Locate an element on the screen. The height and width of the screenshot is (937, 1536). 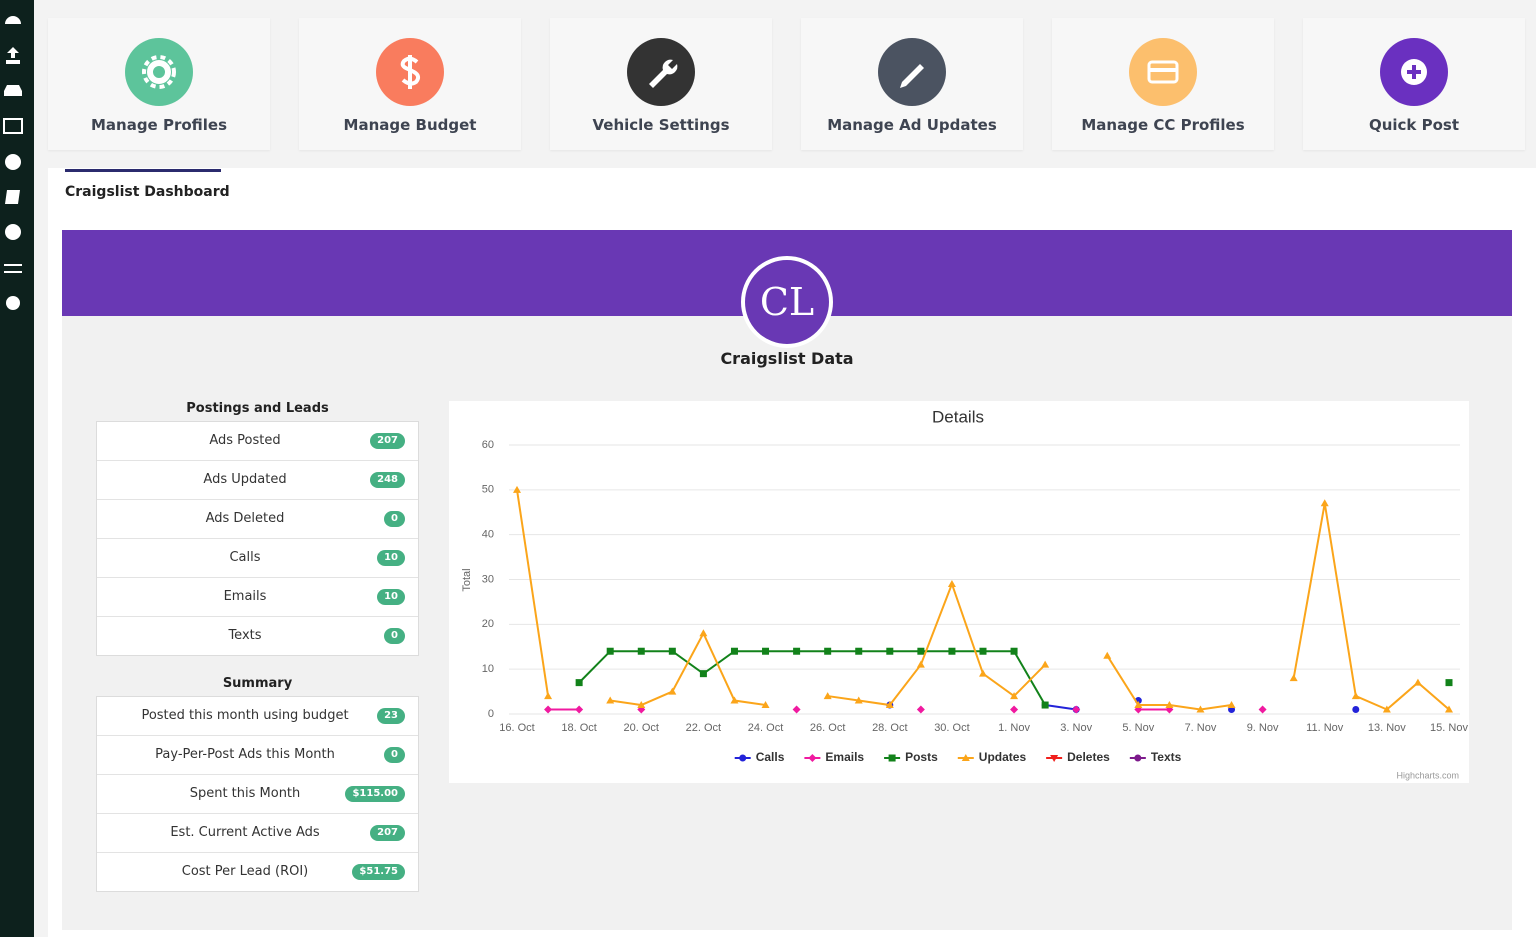
icon-dashboard is located at coordinates (13, 20).